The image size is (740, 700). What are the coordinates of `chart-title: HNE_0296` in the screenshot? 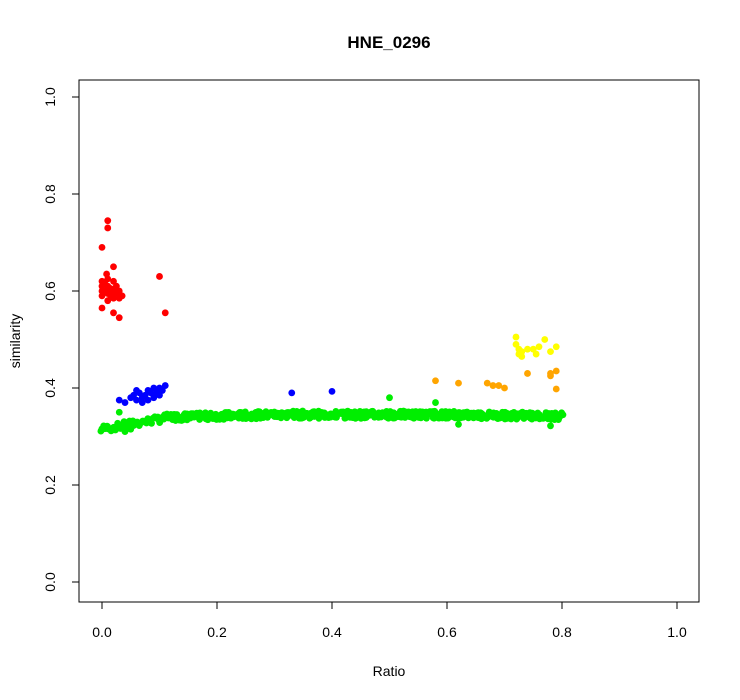 It's located at (388, 42).